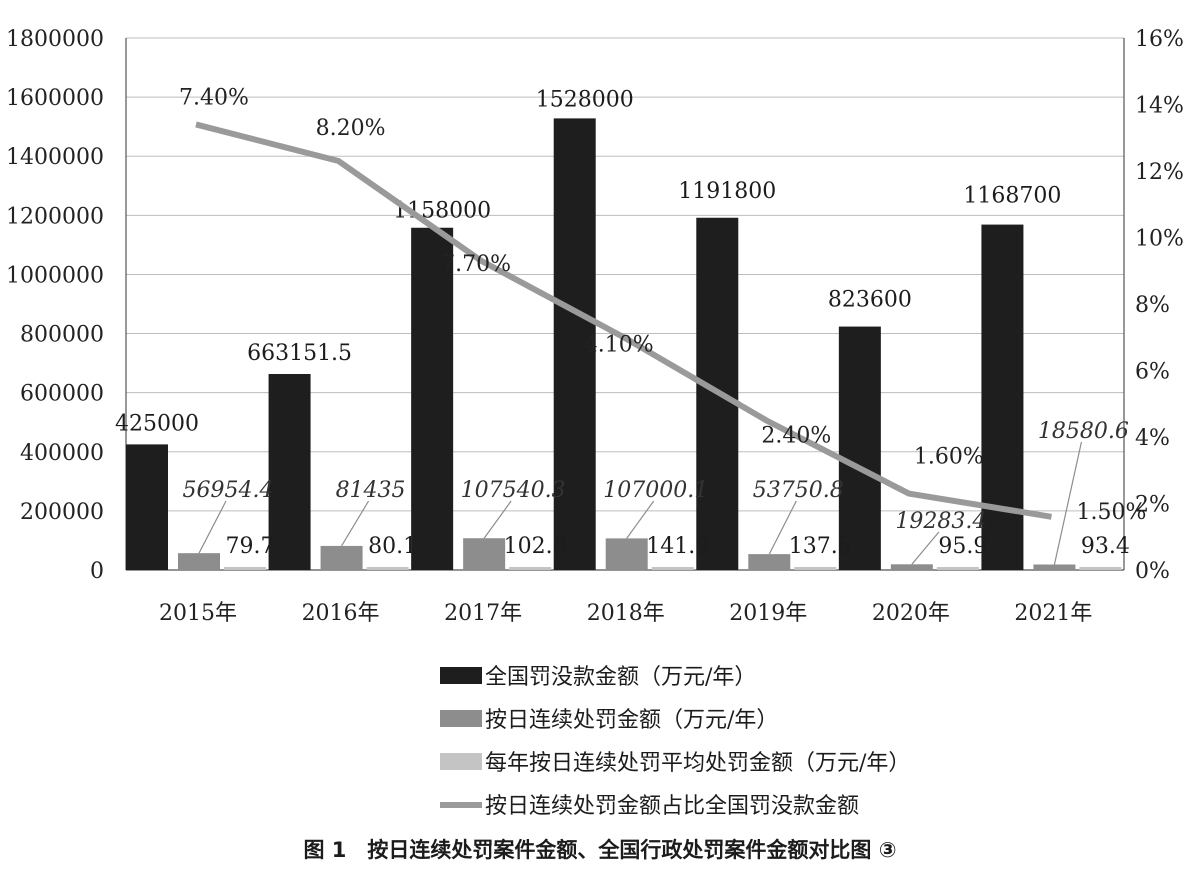 This screenshot has width=1200, height=878. Describe the element at coordinates (626, 613) in the screenshot. I see `x-tick-label: 2018年` at that location.